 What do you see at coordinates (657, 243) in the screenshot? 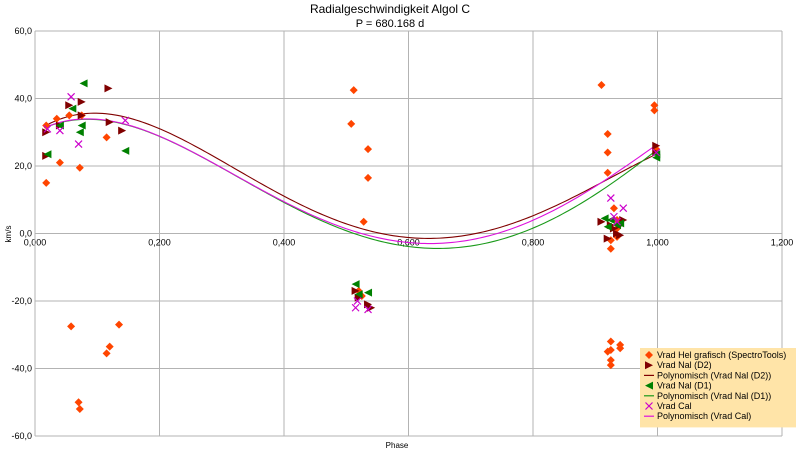
I see `x-tick-label: 1,000` at bounding box center [657, 243].